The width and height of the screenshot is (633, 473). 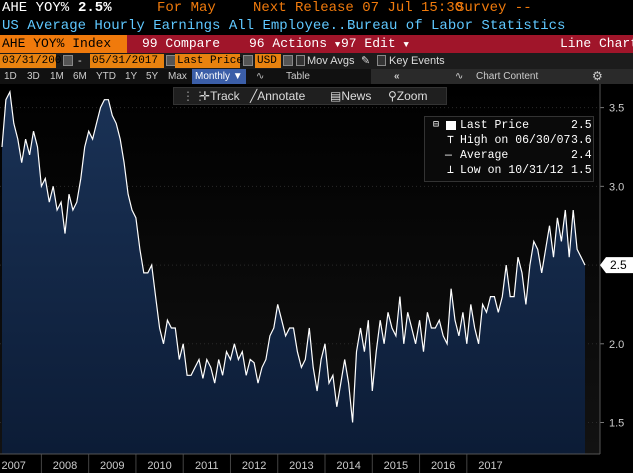 What do you see at coordinates (616, 109) in the screenshot?
I see `y-tick-label: 3.5` at bounding box center [616, 109].